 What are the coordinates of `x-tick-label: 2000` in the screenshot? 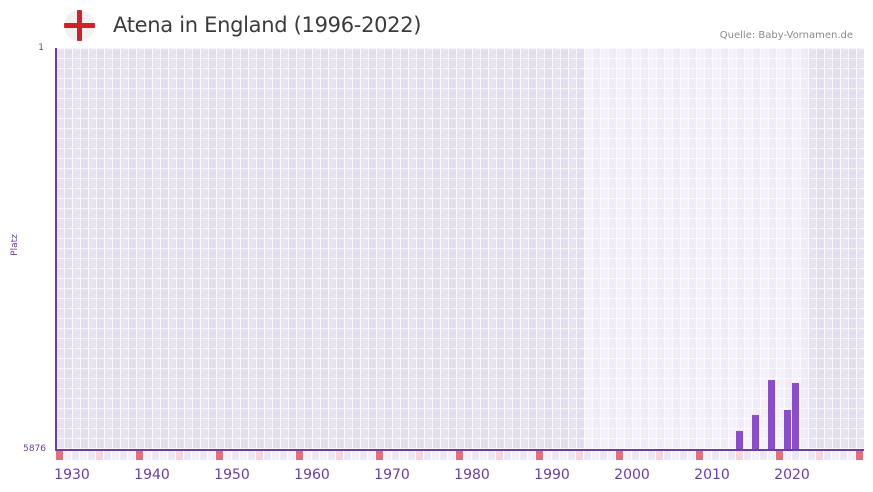 It's located at (632, 475).